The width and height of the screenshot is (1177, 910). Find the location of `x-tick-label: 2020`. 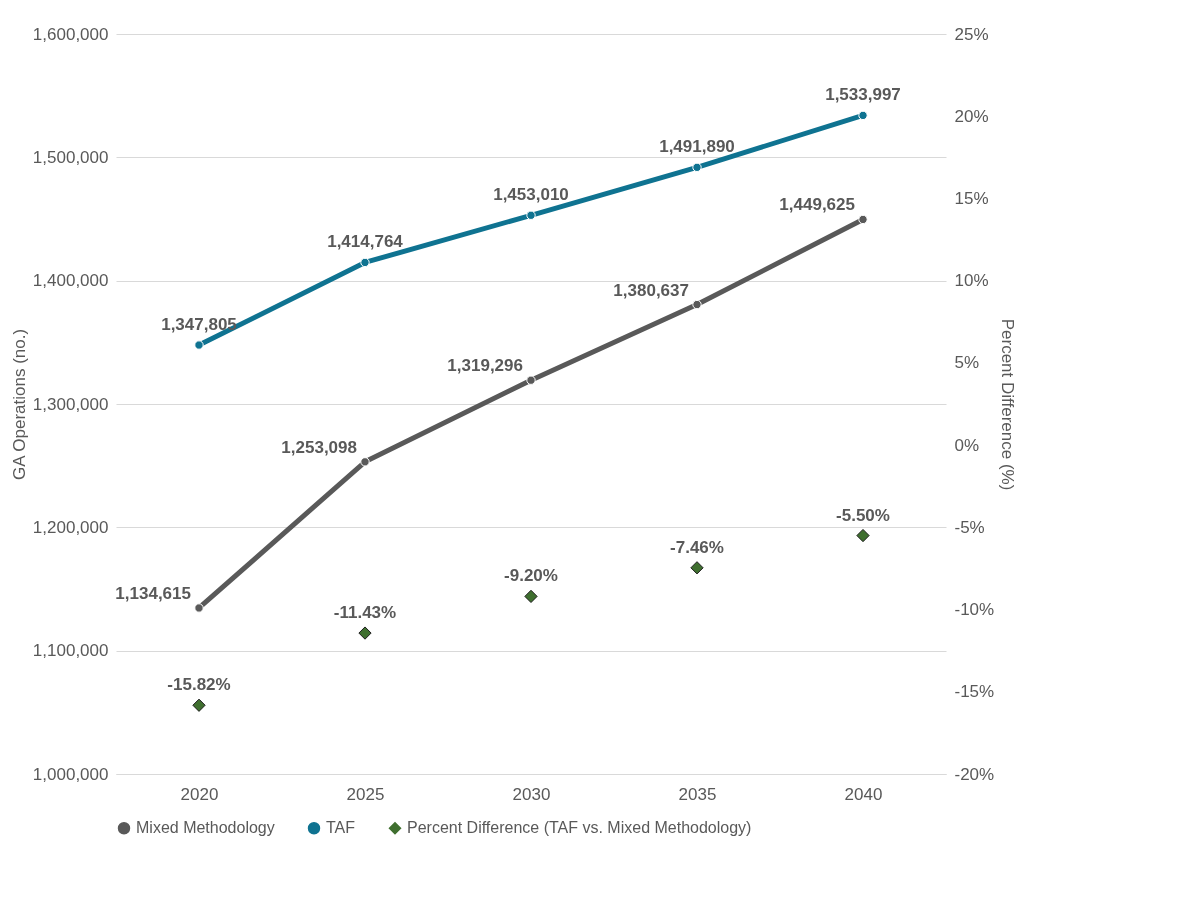

x-tick-label: 2020 is located at coordinates (199, 794).